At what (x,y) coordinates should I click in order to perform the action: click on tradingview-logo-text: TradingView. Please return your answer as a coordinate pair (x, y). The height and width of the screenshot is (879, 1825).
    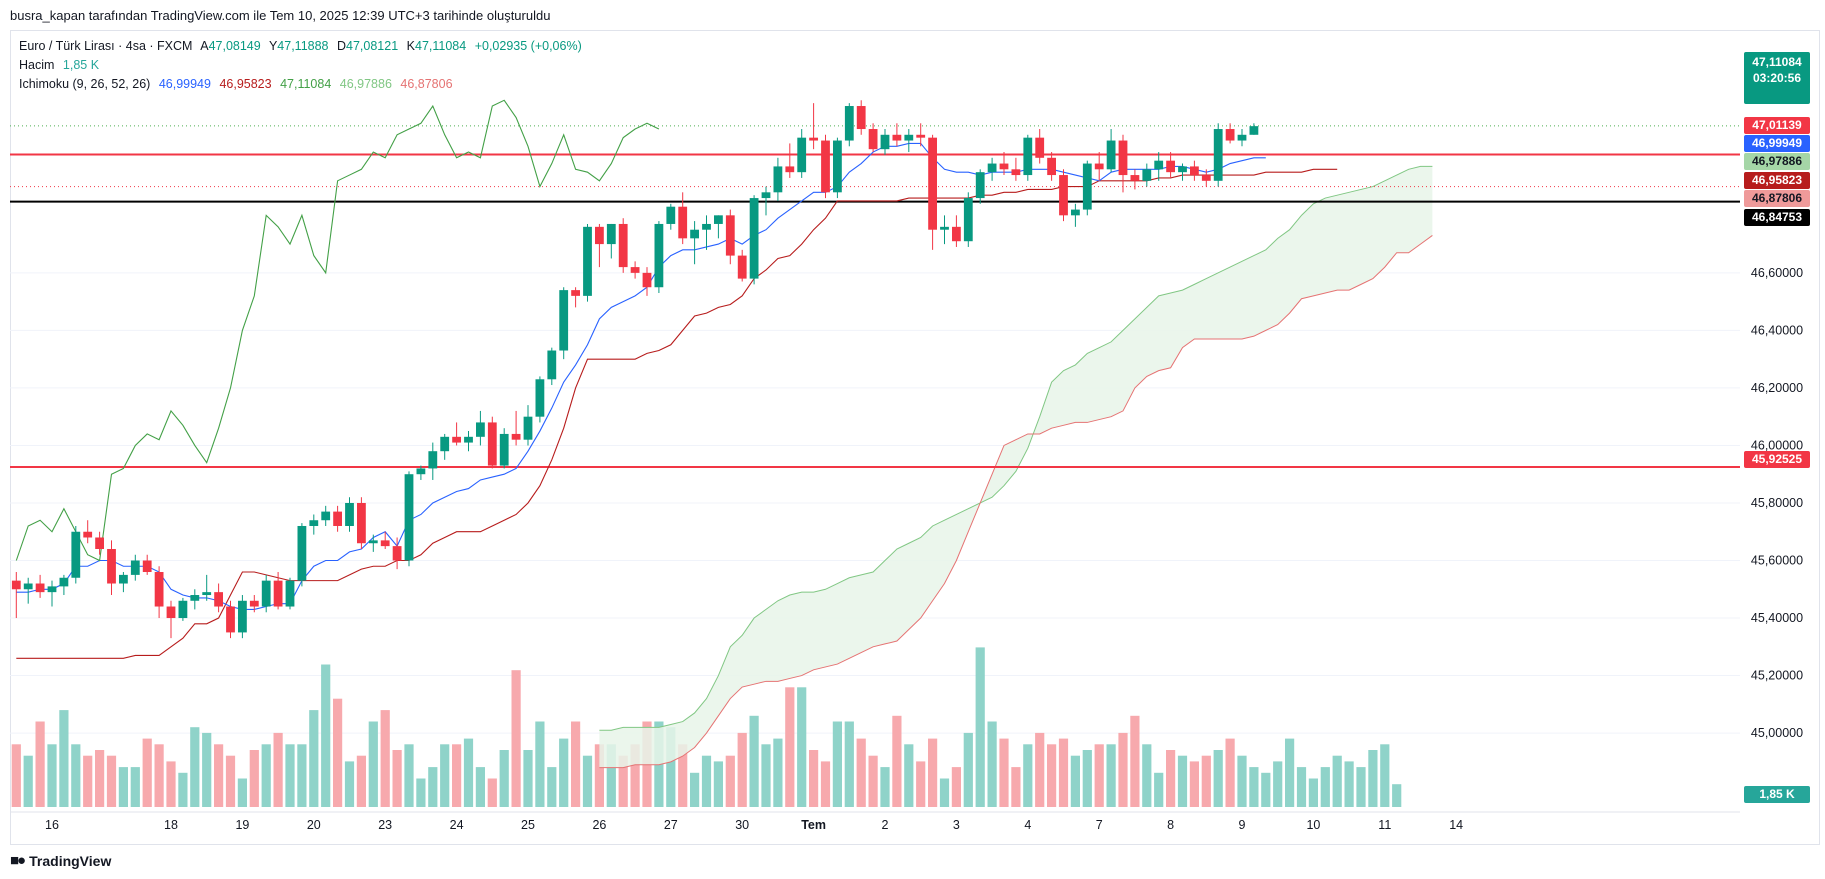
    Looking at the image, I should click on (70, 860).